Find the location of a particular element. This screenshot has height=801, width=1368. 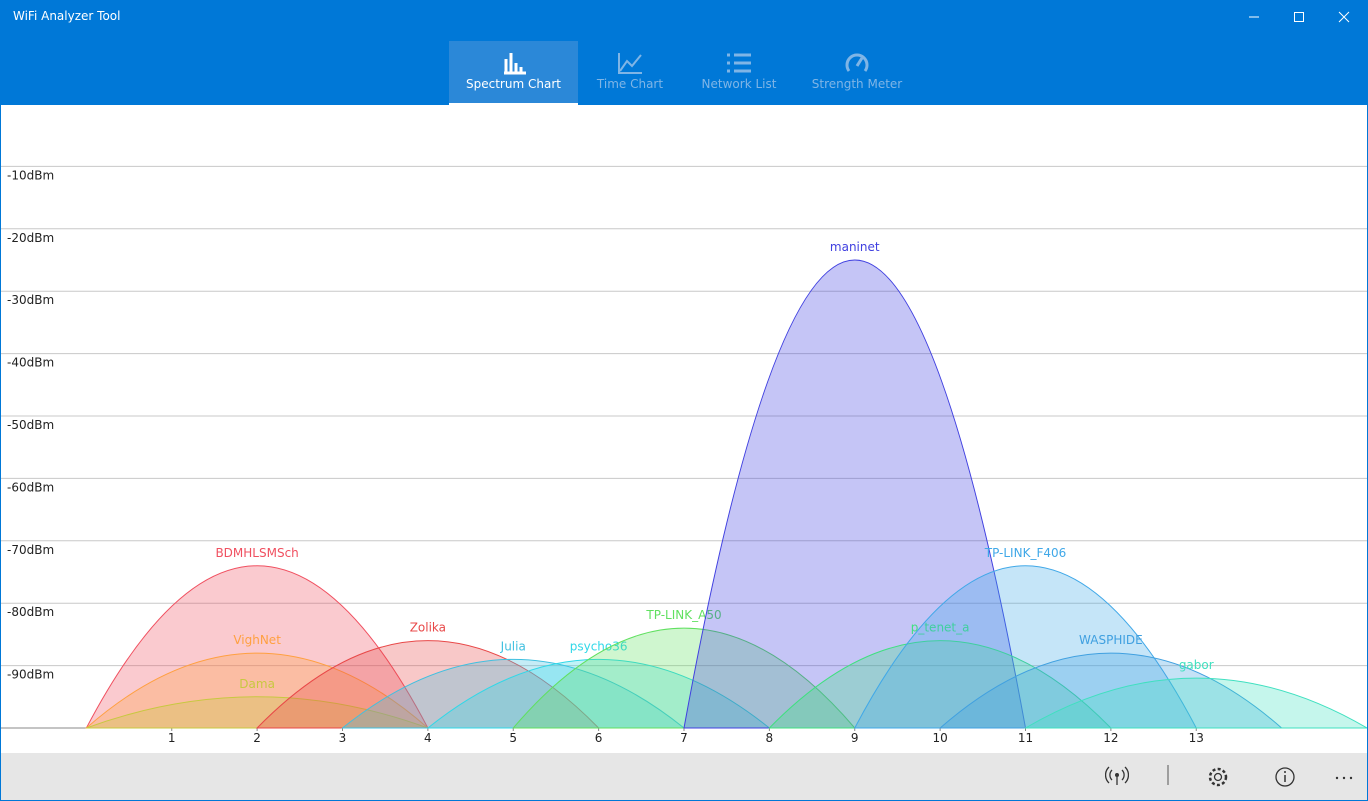

scan-button is located at coordinates (1117, 777).